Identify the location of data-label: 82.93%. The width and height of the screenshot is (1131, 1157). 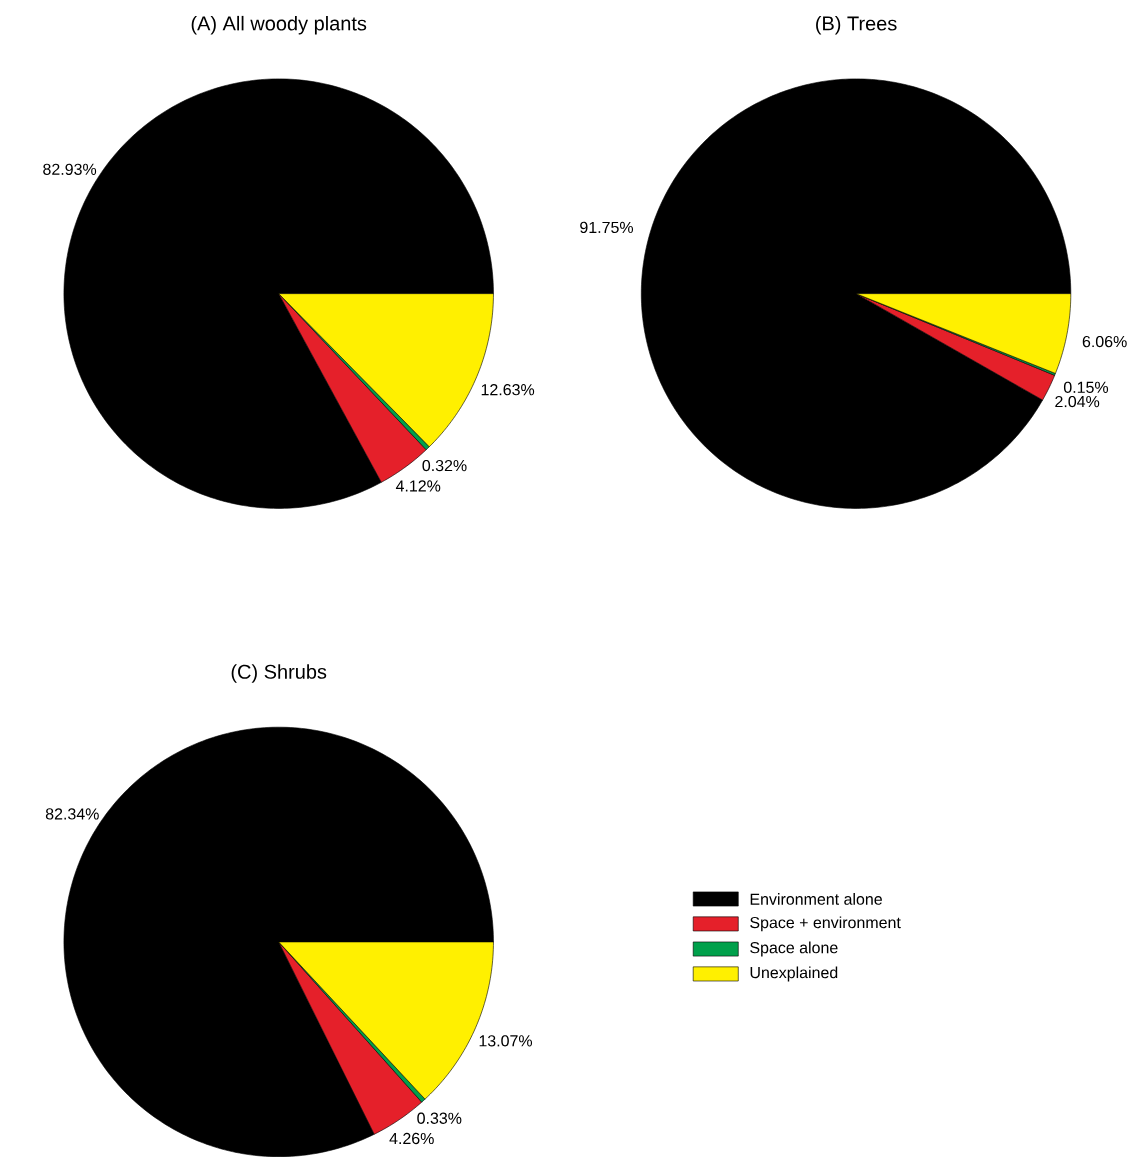
(70, 169).